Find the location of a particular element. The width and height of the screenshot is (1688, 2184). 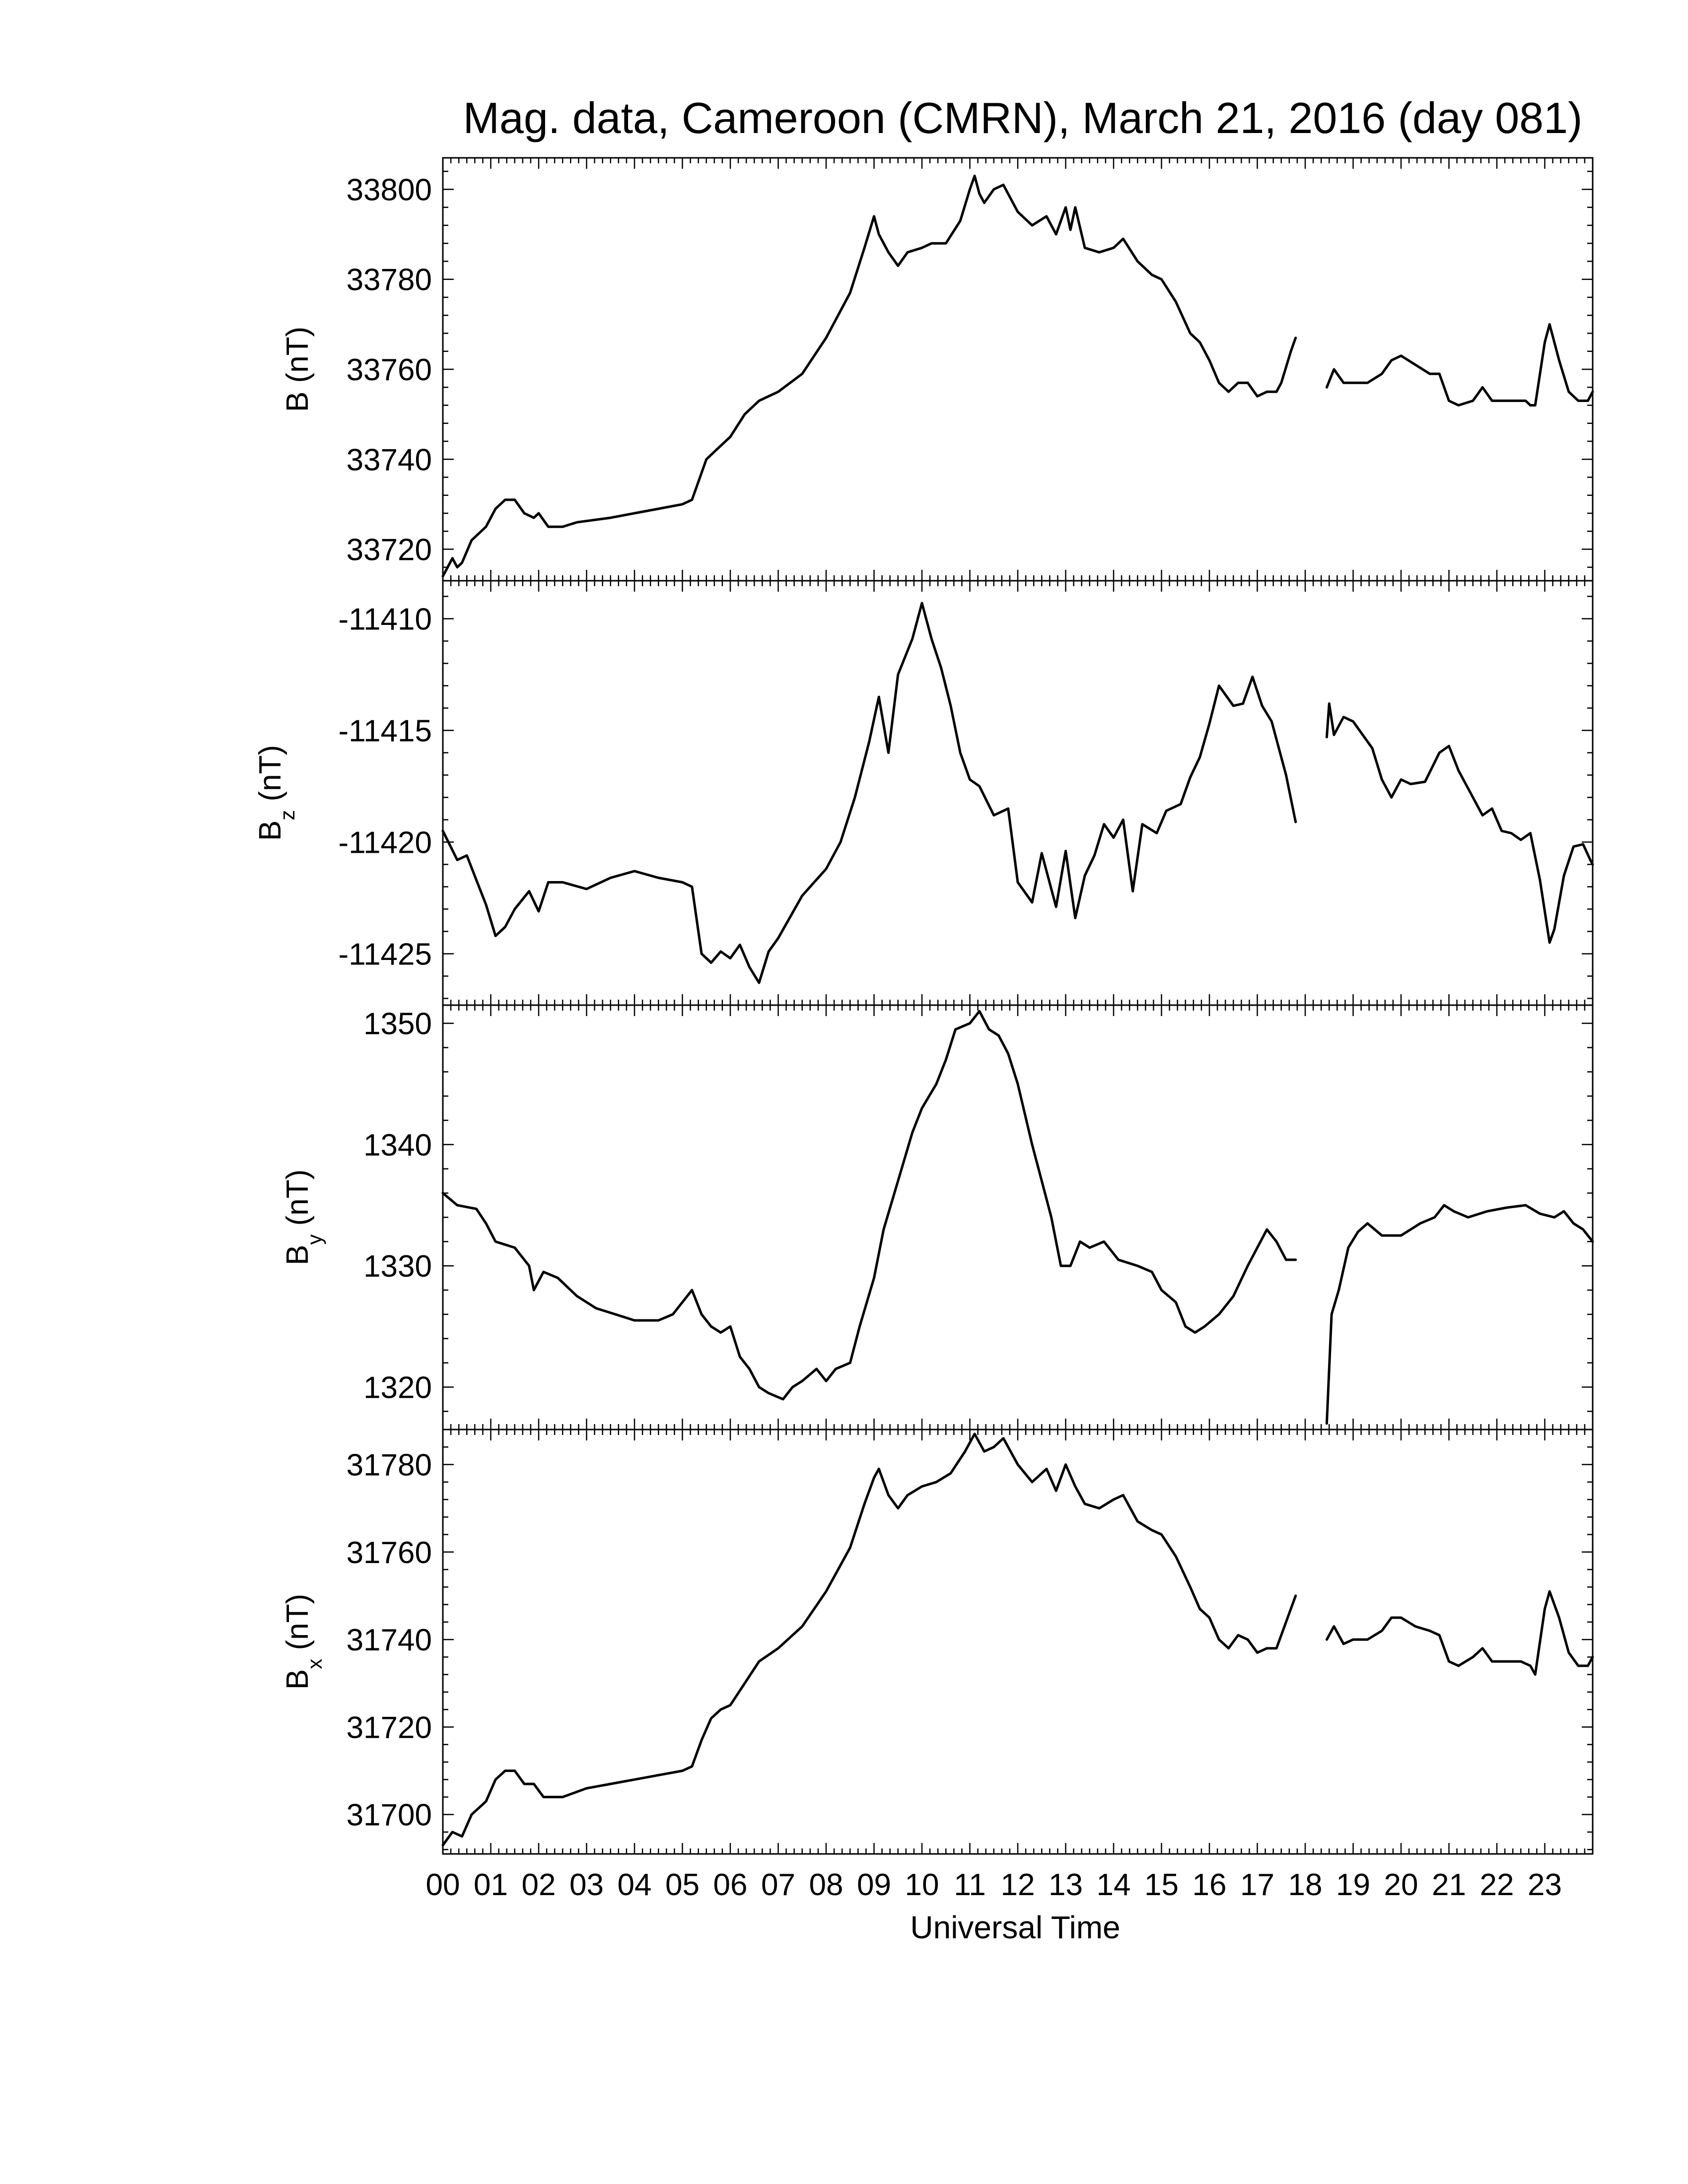

y-axis-label-subscript: y is located at coordinates (314, 1239).